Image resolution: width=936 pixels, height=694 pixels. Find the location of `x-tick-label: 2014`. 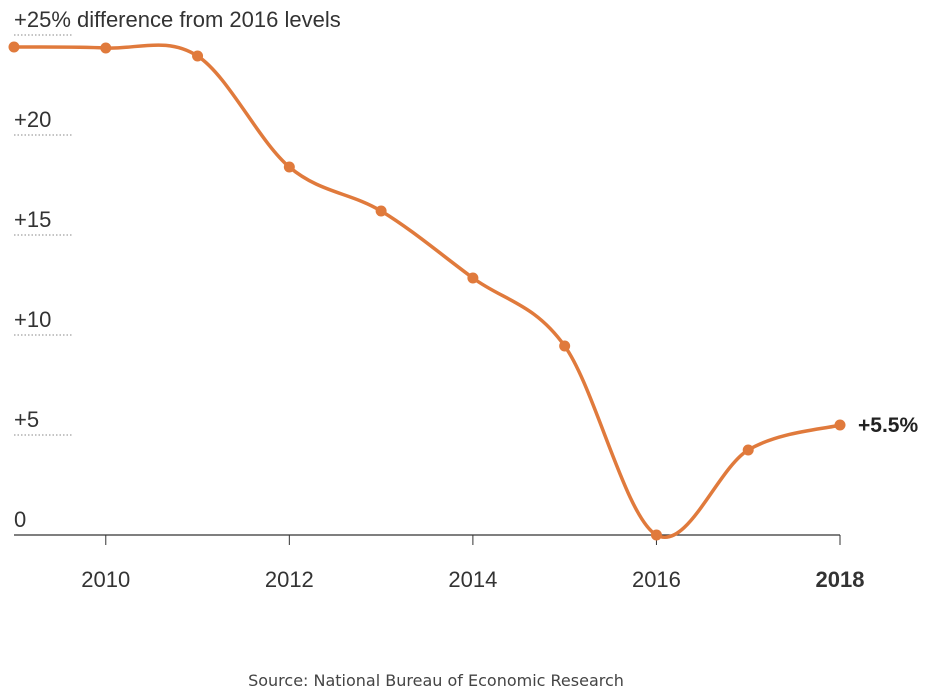

x-tick-label: 2014 is located at coordinates (472, 579).